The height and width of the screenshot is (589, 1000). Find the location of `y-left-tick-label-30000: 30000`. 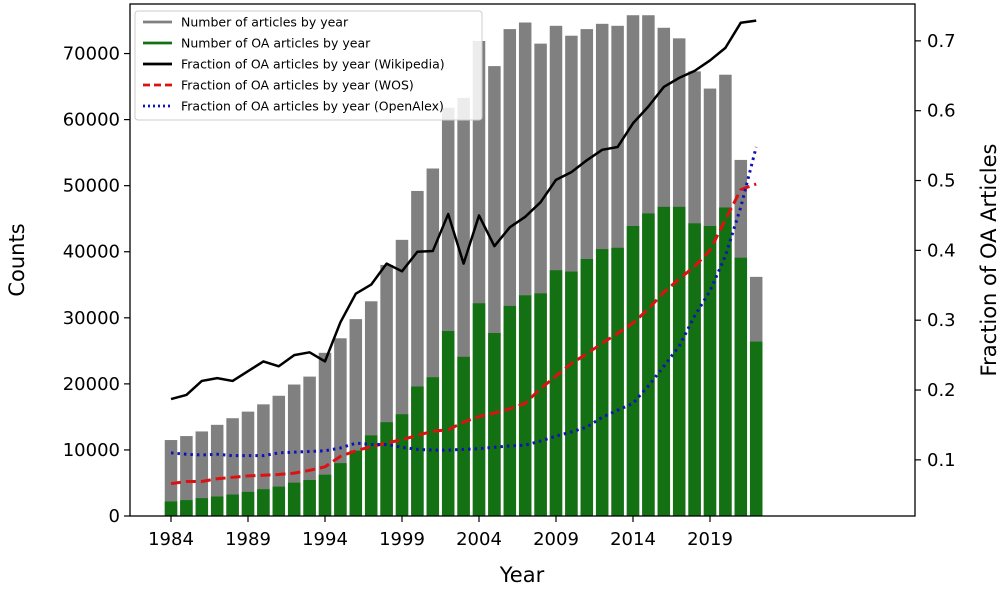

y-left-tick-label-30000: 30000 is located at coordinates (91, 318).